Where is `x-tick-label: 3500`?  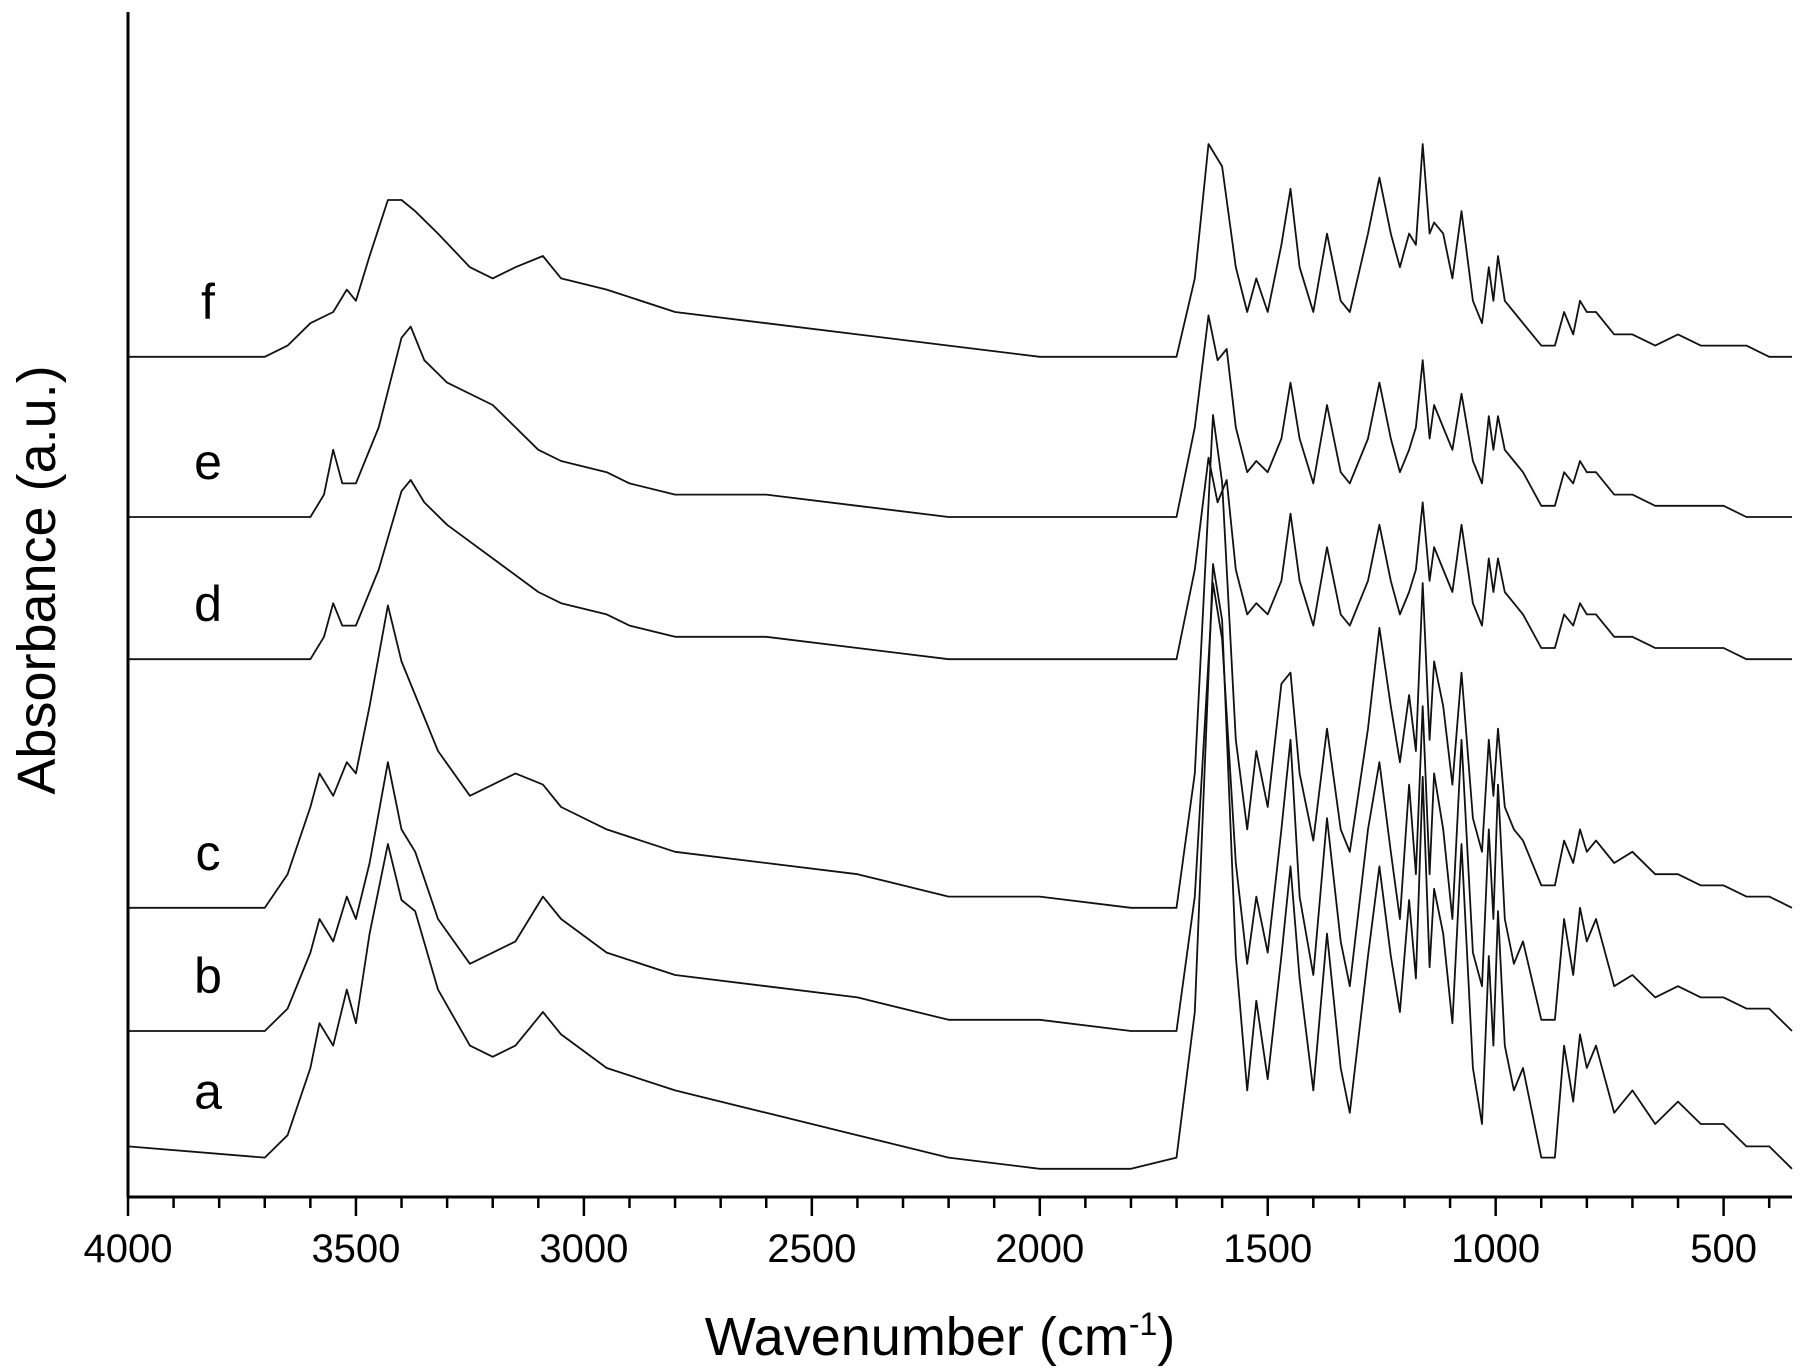
x-tick-label: 3500 is located at coordinates (355, 1249).